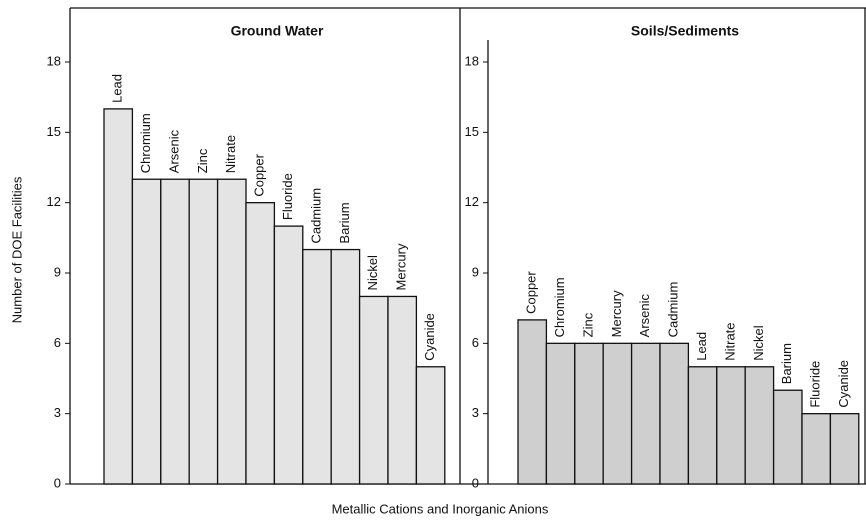 The width and height of the screenshot is (866, 523). Describe the element at coordinates (440, 508) in the screenshot. I see `x-axis-label: Metallic Cations and Inorganic Anions` at that location.